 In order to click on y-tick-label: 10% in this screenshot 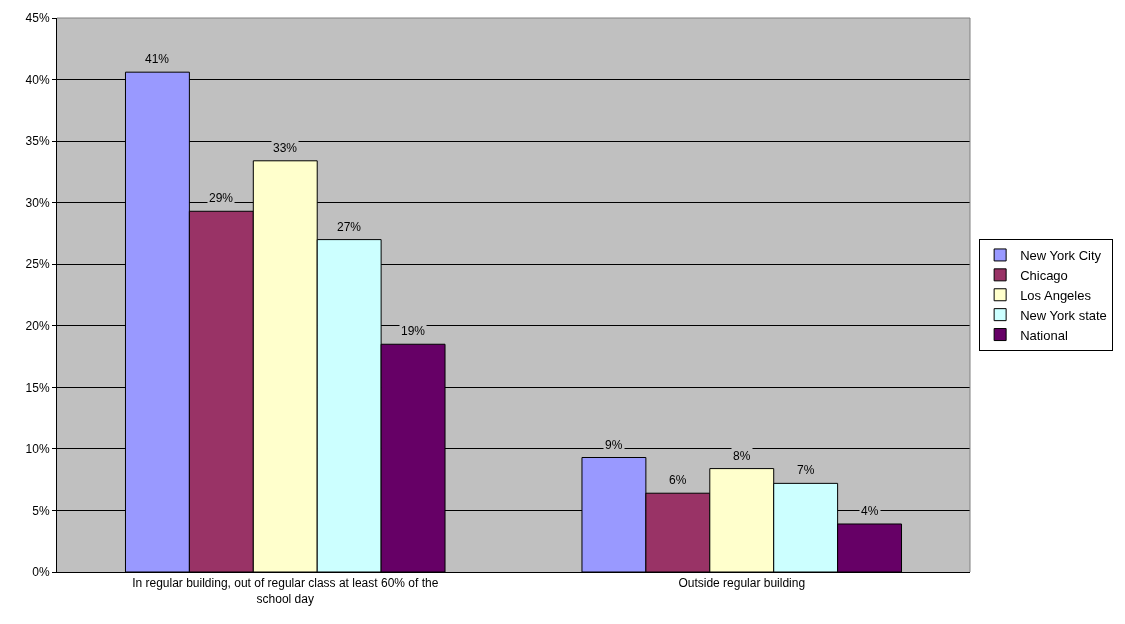, I will do `click(37, 449)`.